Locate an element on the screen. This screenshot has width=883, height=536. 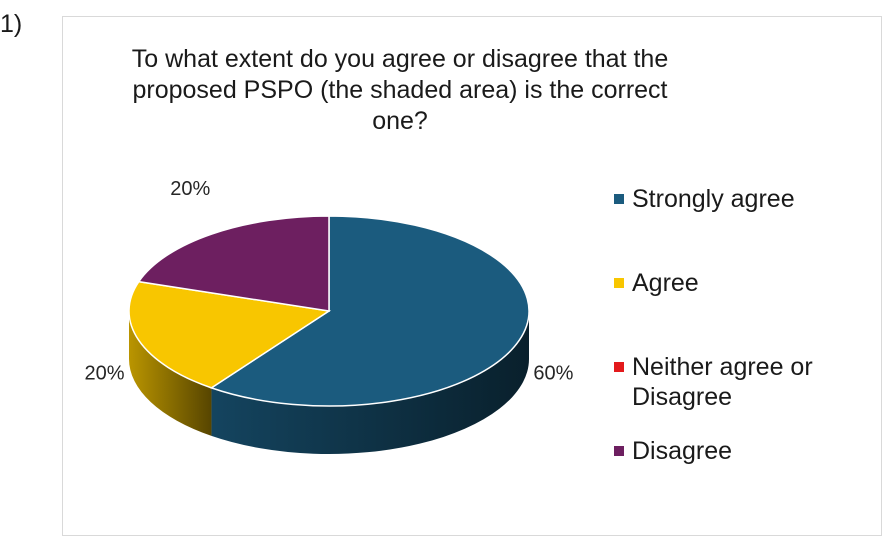
legend-item-neither-agree-or-disagree: Neither agree or Disagree is located at coordinates (733, 382).